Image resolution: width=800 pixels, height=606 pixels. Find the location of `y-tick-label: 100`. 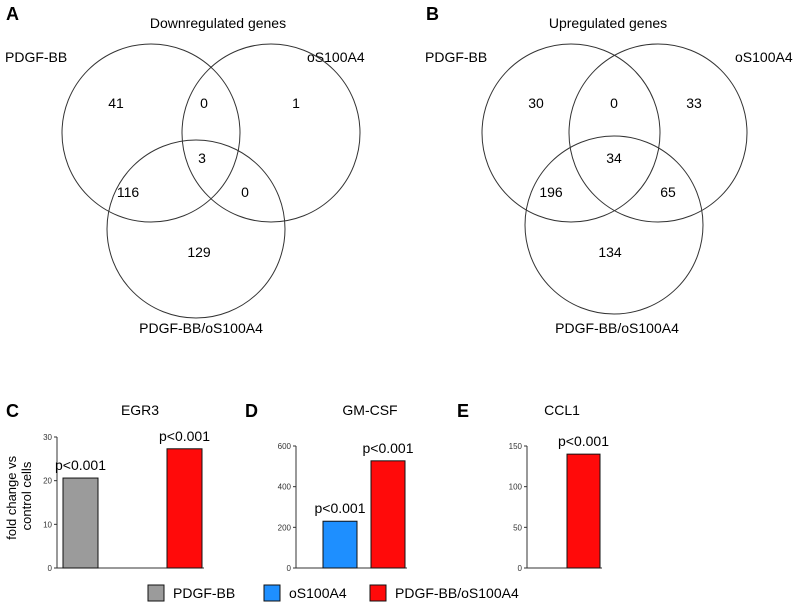

y-tick-label: 100 is located at coordinates (516, 487).